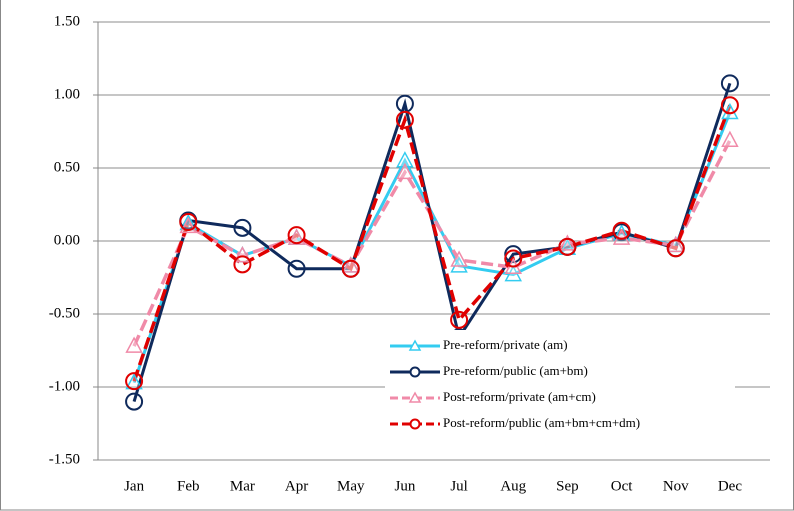  Describe the element at coordinates (513, 486) in the screenshot. I see `x-tick-label: Aug` at that location.